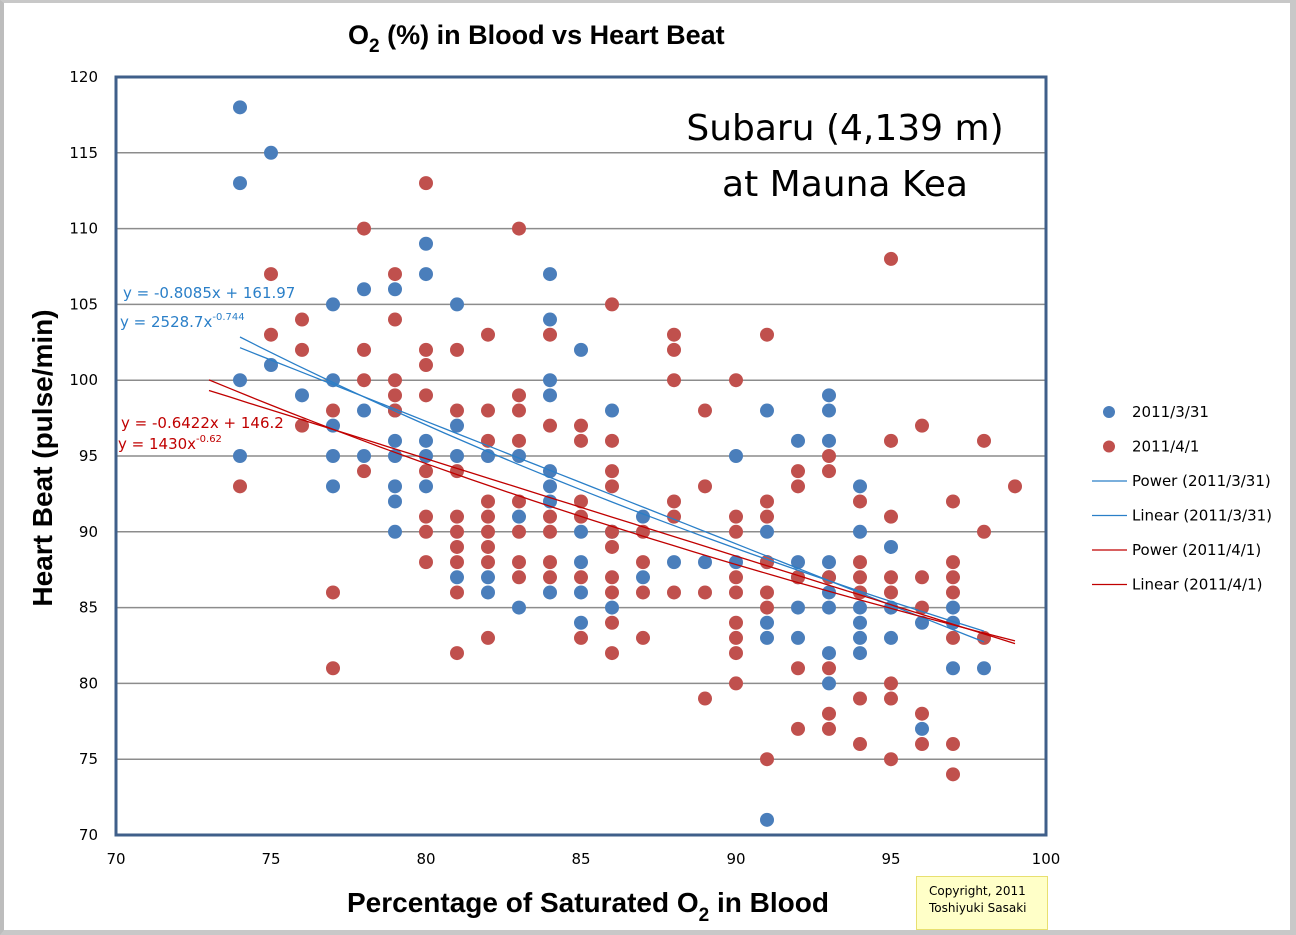  Describe the element at coordinates (978, 908) in the screenshot. I see `copyright-line-2: Toshiyuki Sasaki` at that location.